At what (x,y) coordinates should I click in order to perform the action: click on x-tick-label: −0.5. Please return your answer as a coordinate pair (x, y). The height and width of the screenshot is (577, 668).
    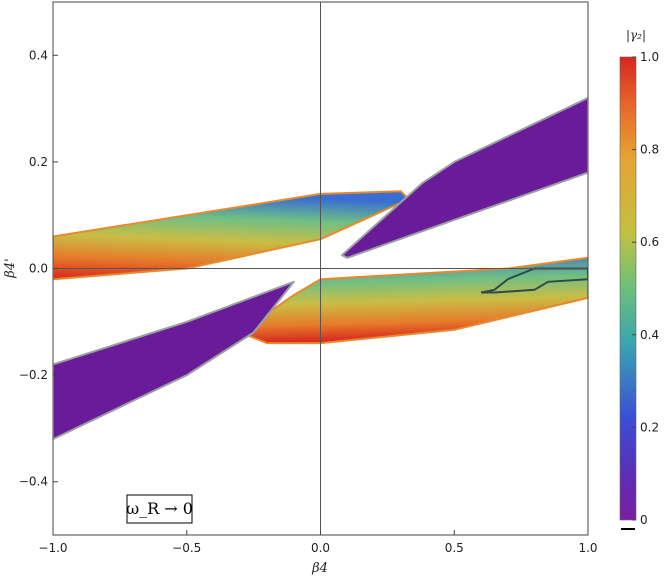
    Looking at the image, I should click on (186, 548).